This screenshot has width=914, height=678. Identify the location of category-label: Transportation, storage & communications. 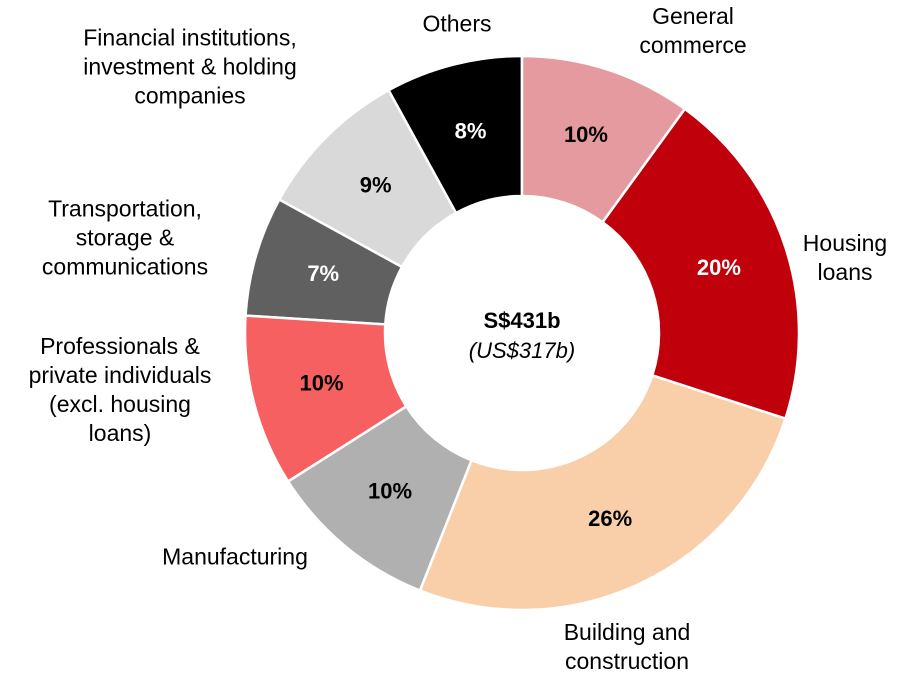
(125, 237).